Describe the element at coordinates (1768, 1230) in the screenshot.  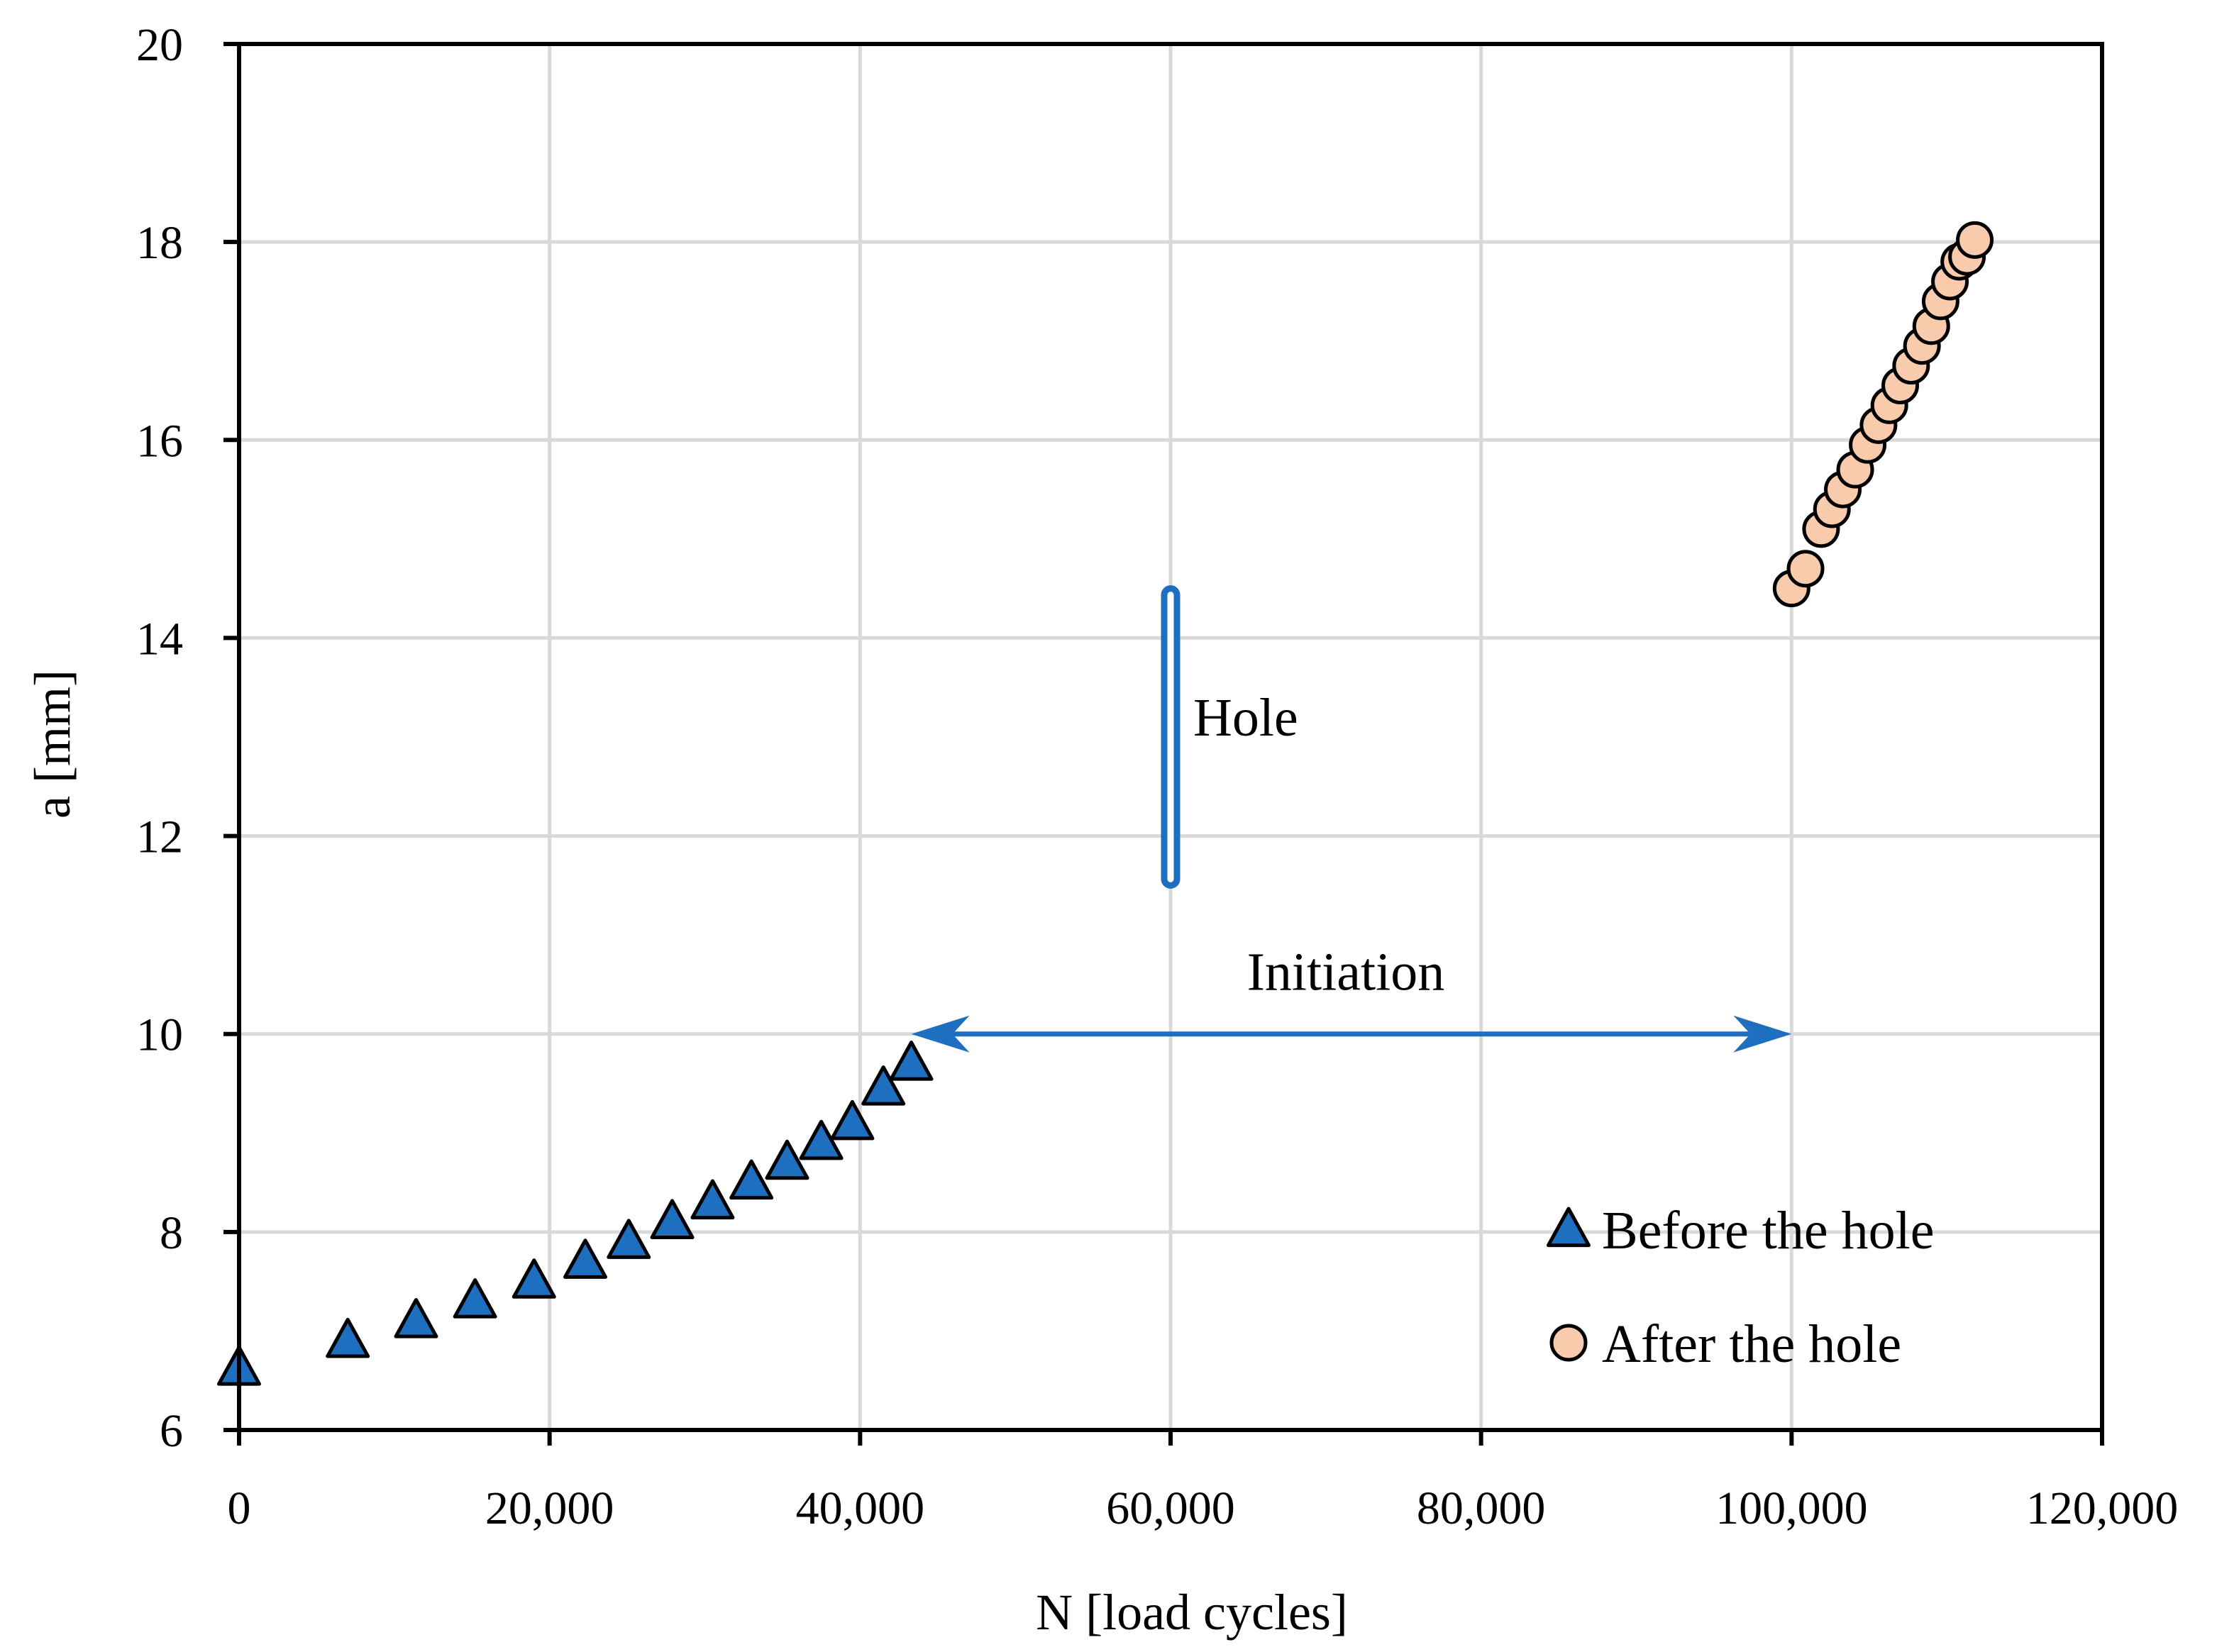
I see `legend-label-before: Before the hole` at that location.